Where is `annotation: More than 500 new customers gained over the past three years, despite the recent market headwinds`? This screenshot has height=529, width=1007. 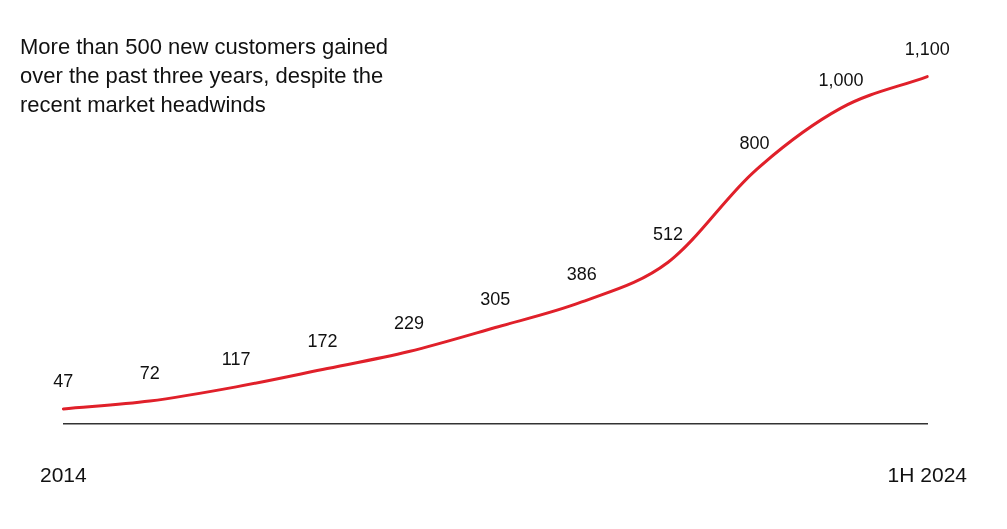
annotation: More than 500 new customers gained over the past three years, despite the recent market headwinds is located at coordinates (205, 76).